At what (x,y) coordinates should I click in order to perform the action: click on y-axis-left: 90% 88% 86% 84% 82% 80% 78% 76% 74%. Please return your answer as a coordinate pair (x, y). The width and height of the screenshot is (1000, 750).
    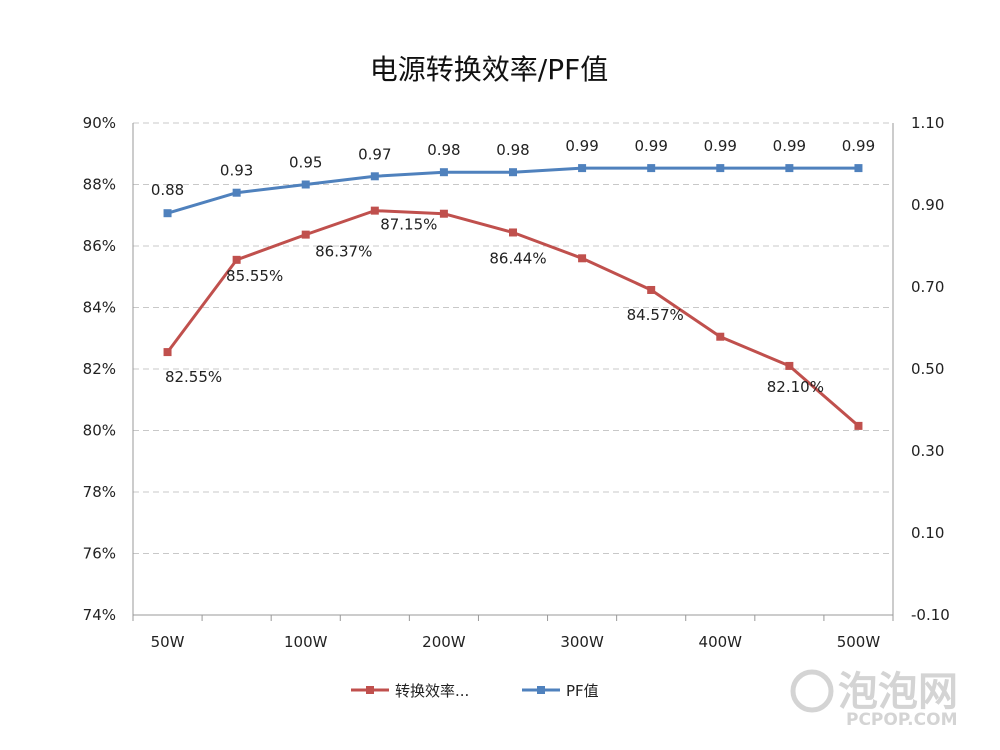
    Looking at the image, I should click on (99, 369).